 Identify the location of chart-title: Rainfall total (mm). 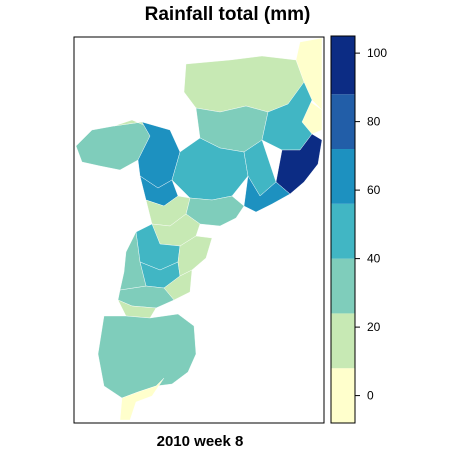
(227, 14).